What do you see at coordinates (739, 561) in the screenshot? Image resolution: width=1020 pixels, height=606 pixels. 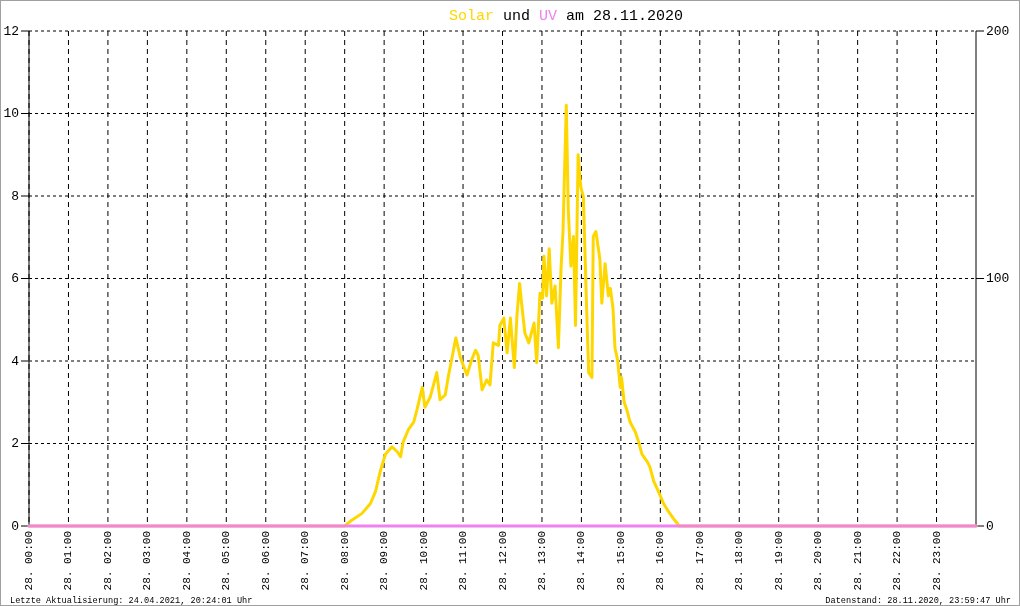 I see `x-tick-label: 28. 18:00` at bounding box center [739, 561].